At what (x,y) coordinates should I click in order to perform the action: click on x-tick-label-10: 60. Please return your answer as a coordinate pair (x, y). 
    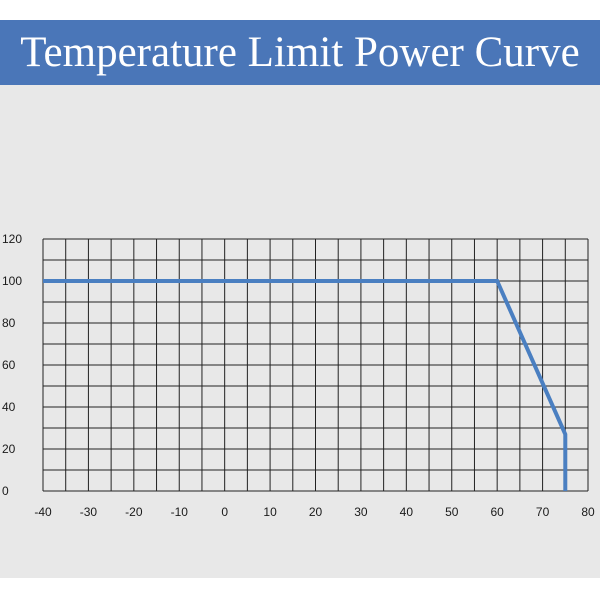
    Looking at the image, I should click on (497, 512).